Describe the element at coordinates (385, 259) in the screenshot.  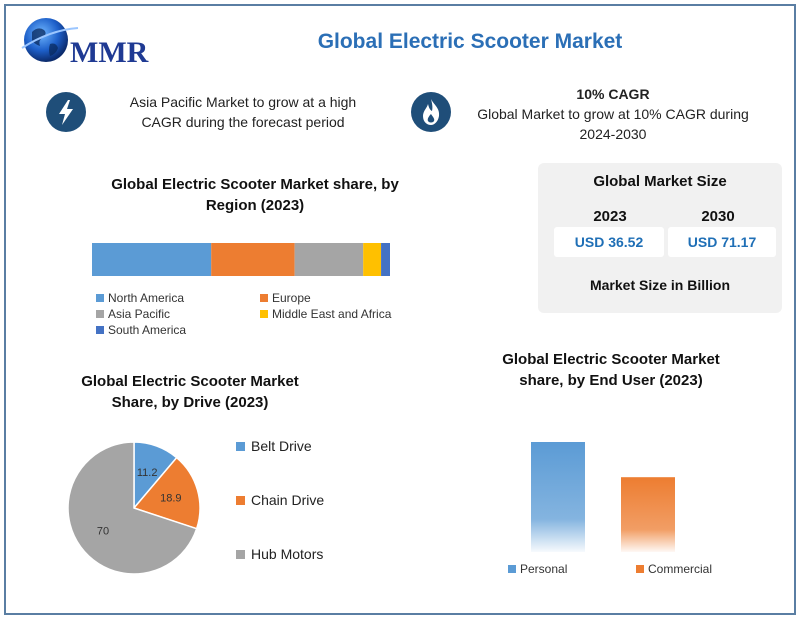
I see `region-bar-south-america` at that location.